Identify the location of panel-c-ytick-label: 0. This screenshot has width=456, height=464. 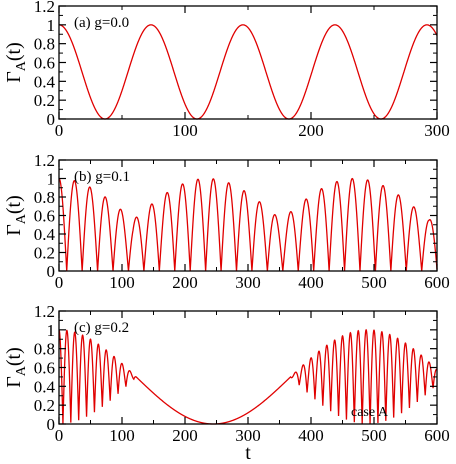
(51, 424).